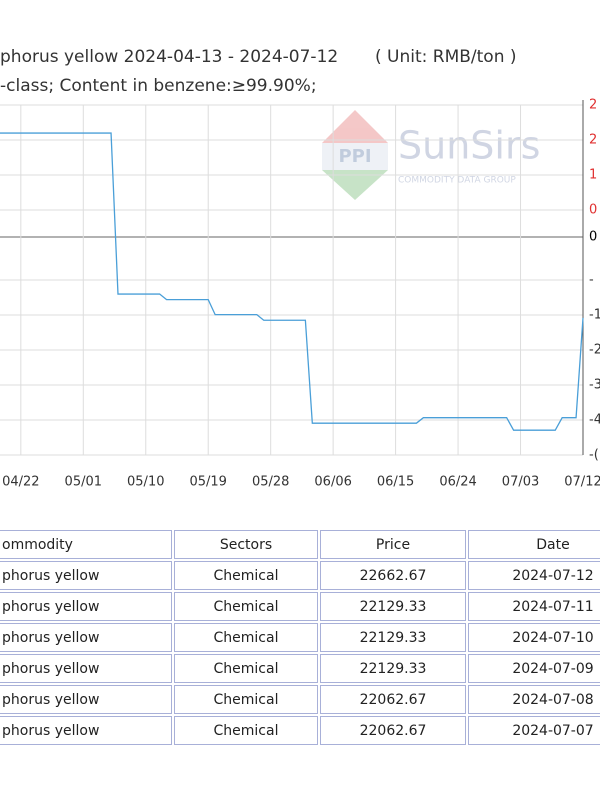 The width and height of the screenshot is (600, 800). What do you see at coordinates (534, 668) in the screenshot?
I see `table-cell: 2024-07-09` at bounding box center [534, 668].